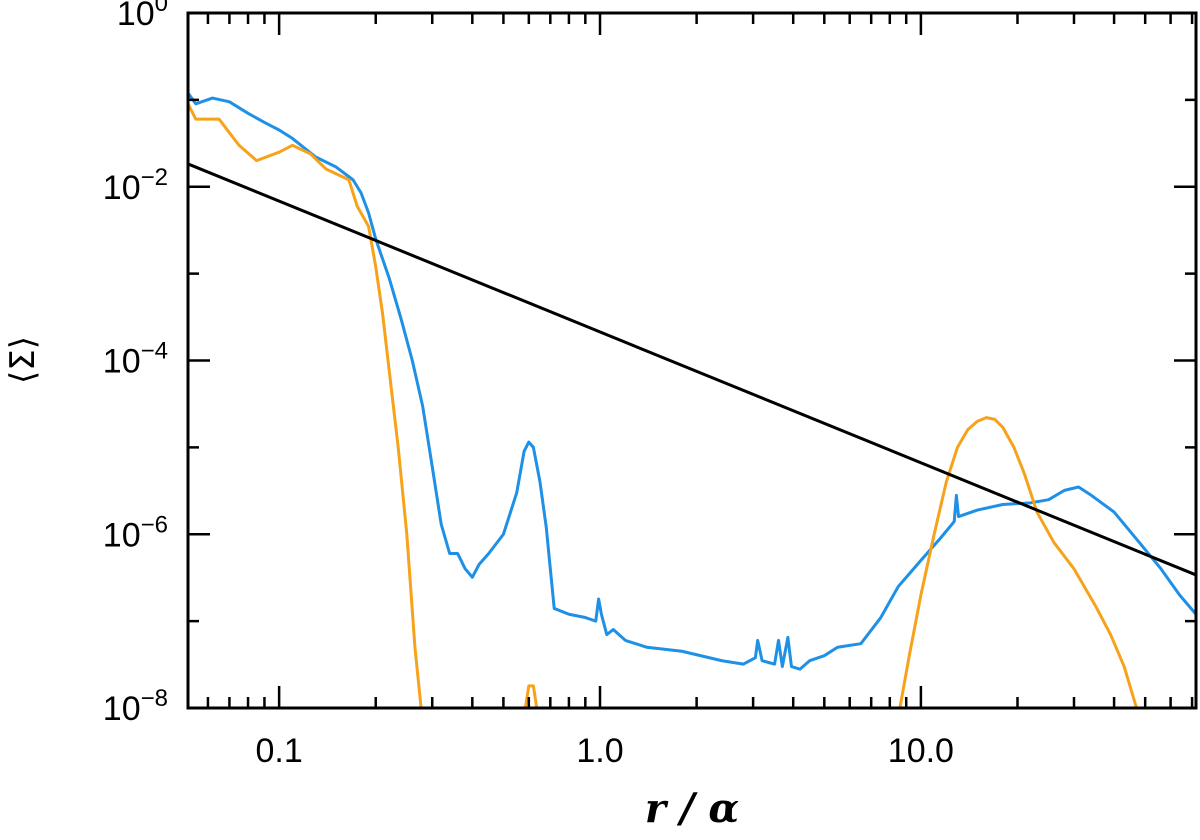  Describe the element at coordinates (23, 360) in the screenshot. I see `y-axis-title: ⟨Σ⟩` at that location.